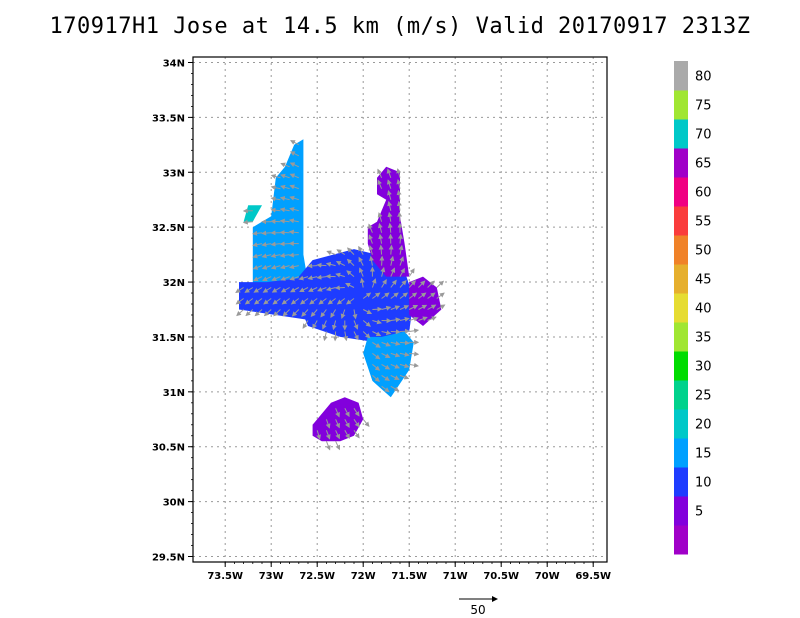 The height and width of the screenshot is (618, 800). Describe the element at coordinates (174, 173) in the screenshot. I see `y-tick-label: 33N` at that location.